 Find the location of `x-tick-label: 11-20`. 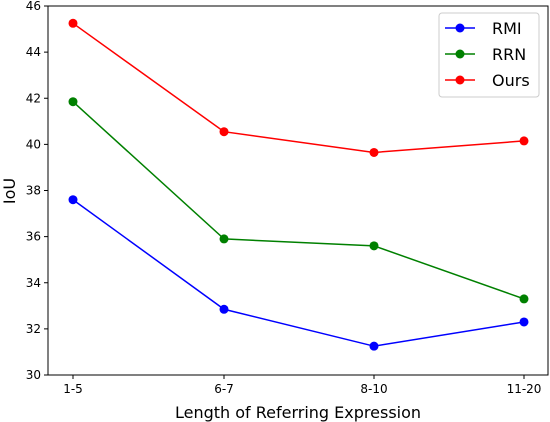

x-tick-label: 11-20 is located at coordinates (524, 389).